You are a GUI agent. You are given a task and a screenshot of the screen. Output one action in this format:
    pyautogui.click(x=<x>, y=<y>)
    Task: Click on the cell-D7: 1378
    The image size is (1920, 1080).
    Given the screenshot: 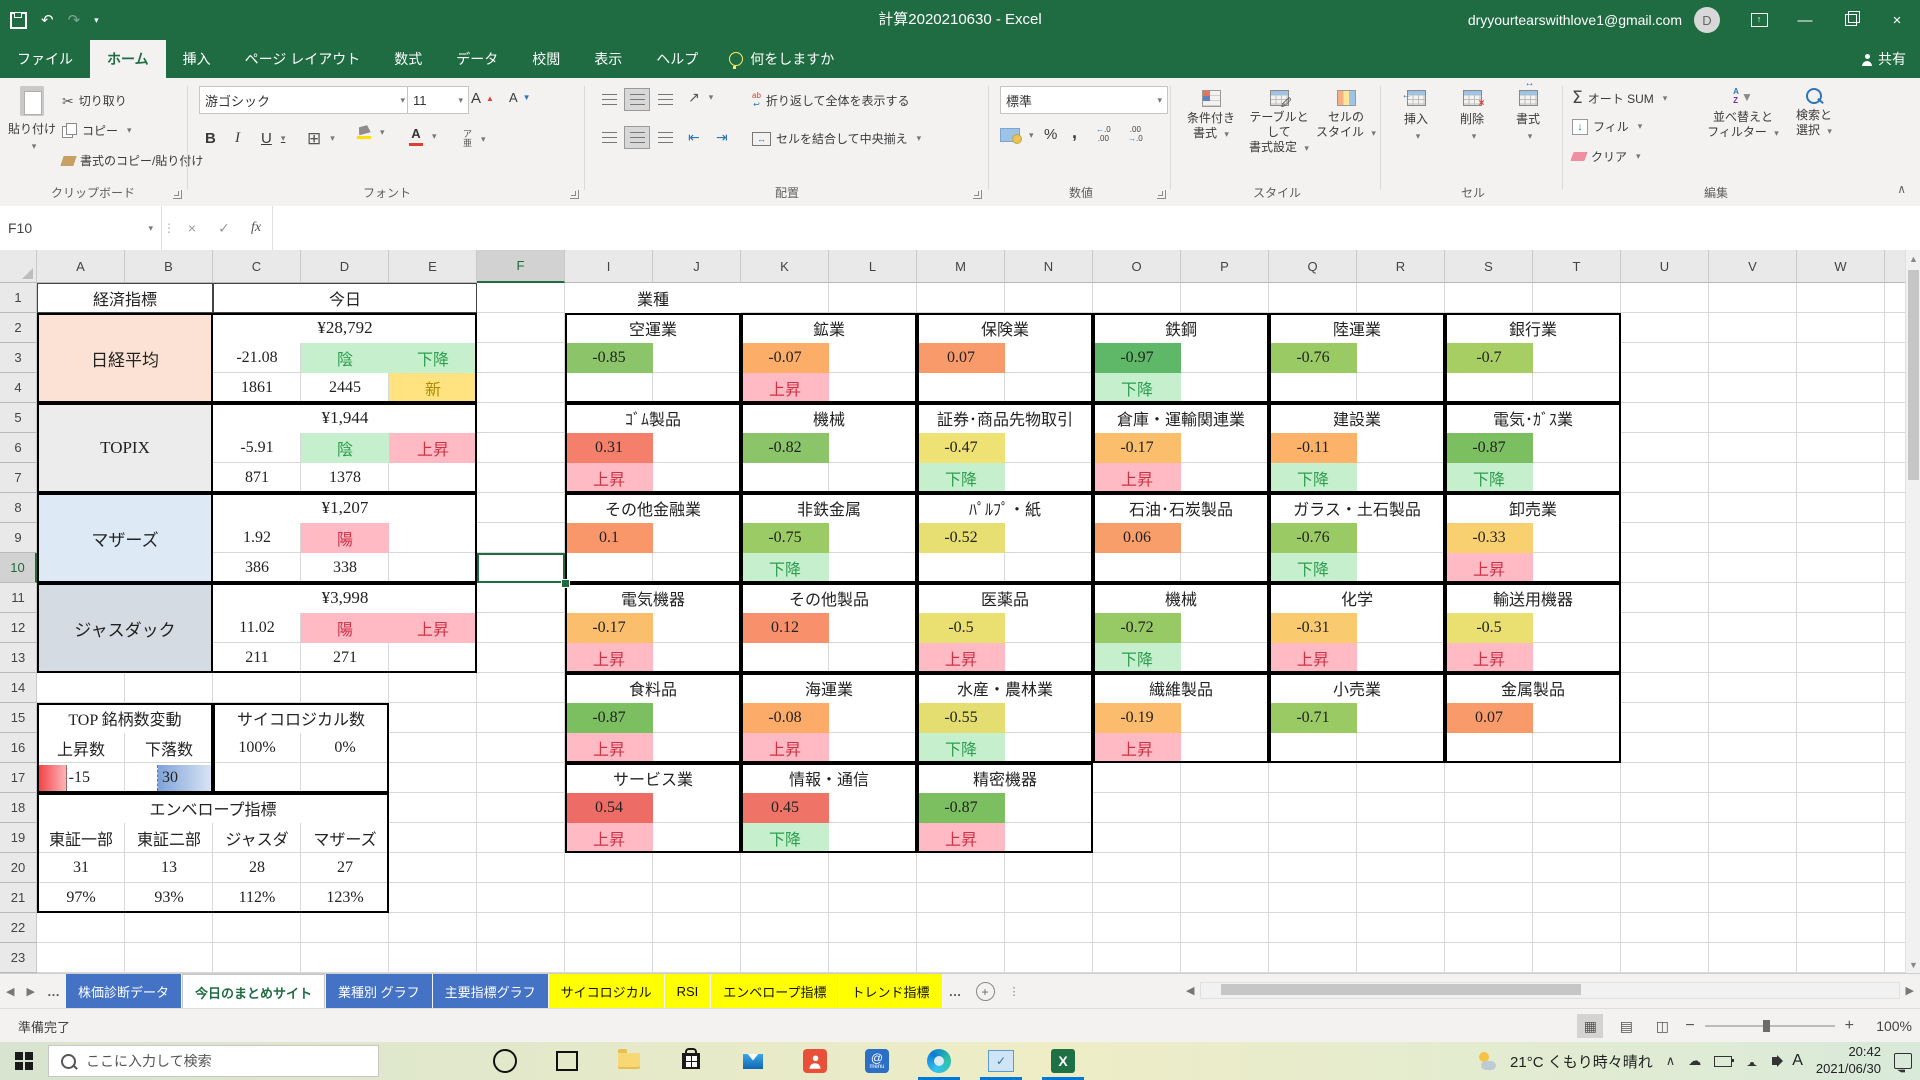 What is the action you would take?
    pyautogui.click(x=345, y=477)
    